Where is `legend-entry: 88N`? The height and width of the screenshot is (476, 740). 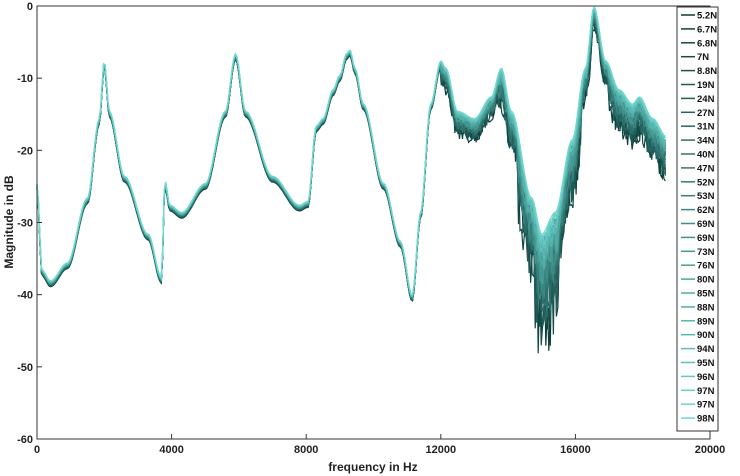
legend-entry: 88N is located at coordinates (706, 307).